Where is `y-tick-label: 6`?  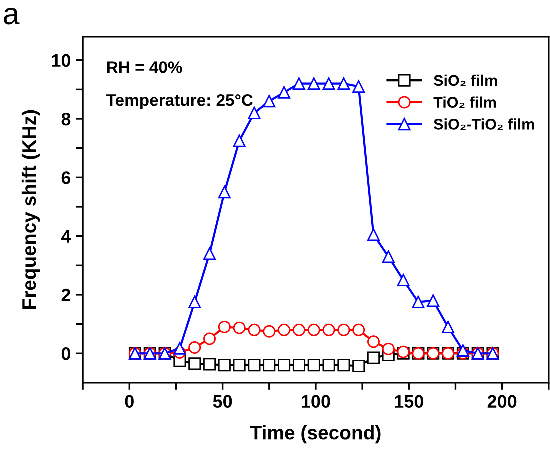 y-tick-label: 6 is located at coordinates (66, 178).